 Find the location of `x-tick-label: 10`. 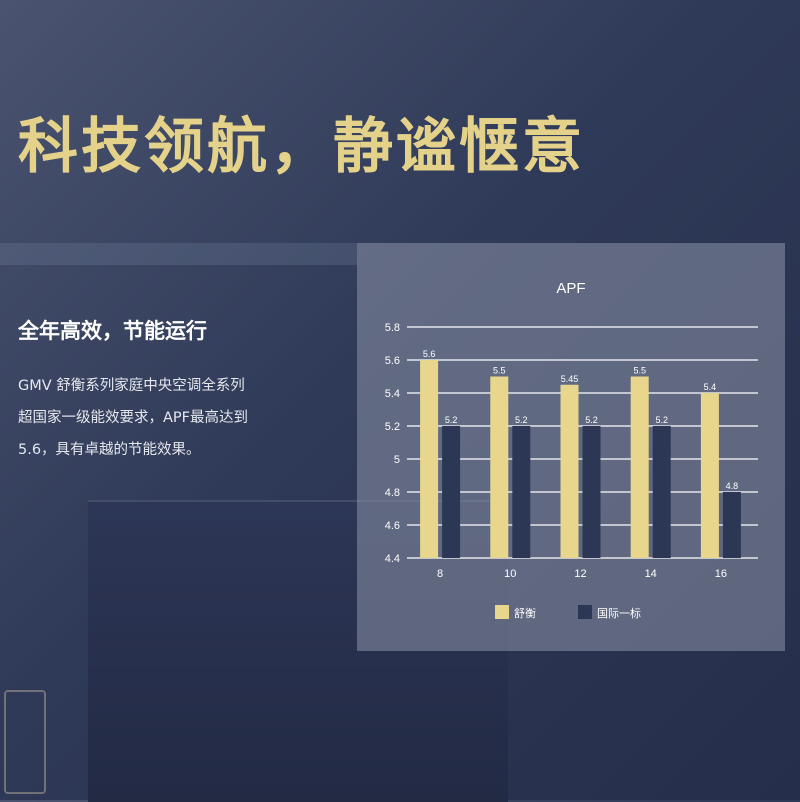

x-tick-label: 10 is located at coordinates (510, 574).